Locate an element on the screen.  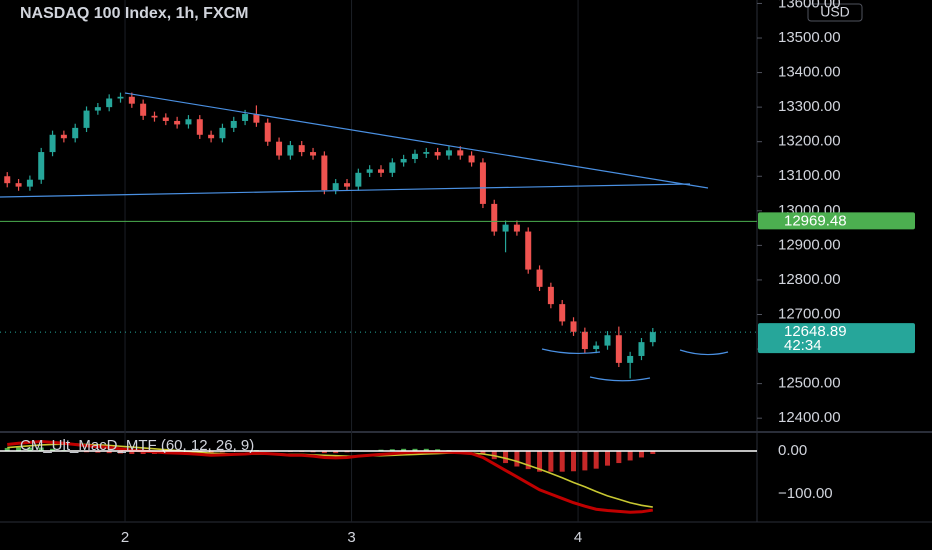
y-tick-label: 13600.00 is located at coordinates (809, 5).